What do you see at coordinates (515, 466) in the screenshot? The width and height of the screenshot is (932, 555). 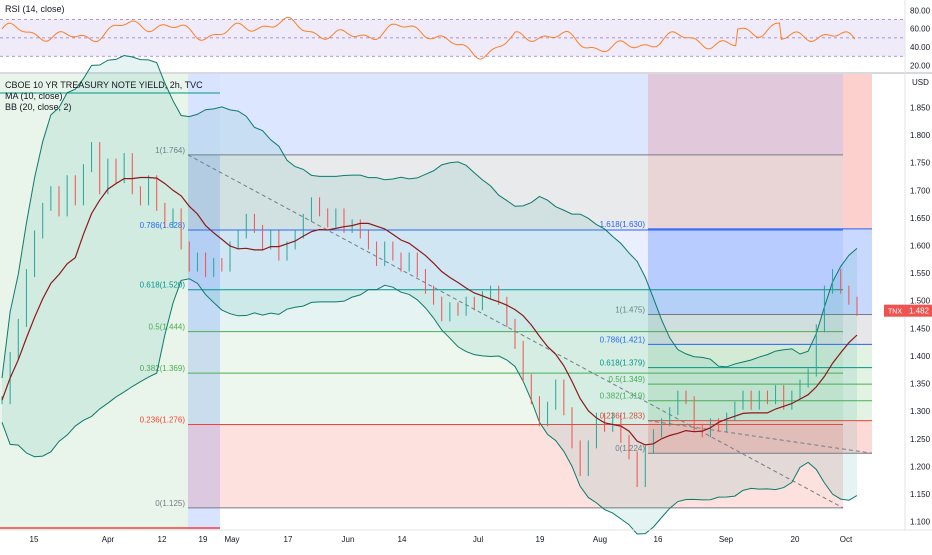 I see `zone-fib-red` at bounding box center [515, 466].